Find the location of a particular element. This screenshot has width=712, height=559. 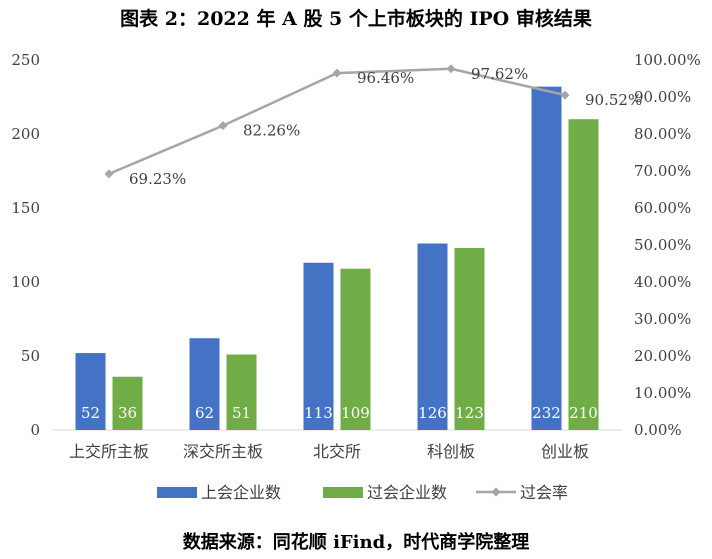

legend-swatch-listed is located at coordinates (177, 492).